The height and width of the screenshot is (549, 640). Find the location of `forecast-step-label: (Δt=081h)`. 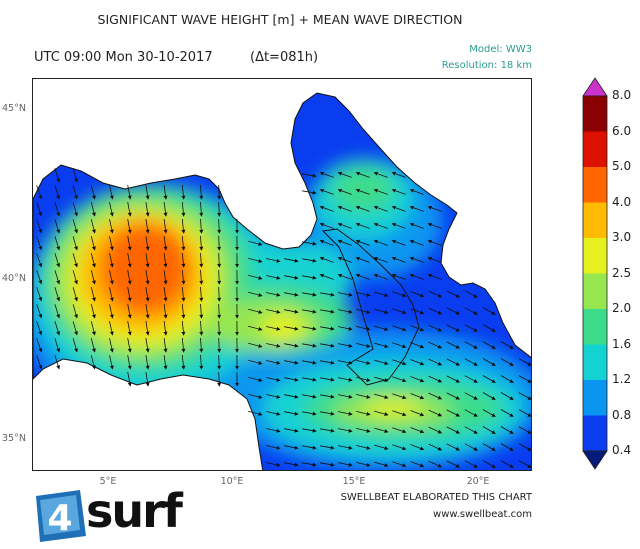

forecast-step-label: (Δt=081h) is located at coordinates (284, 57).